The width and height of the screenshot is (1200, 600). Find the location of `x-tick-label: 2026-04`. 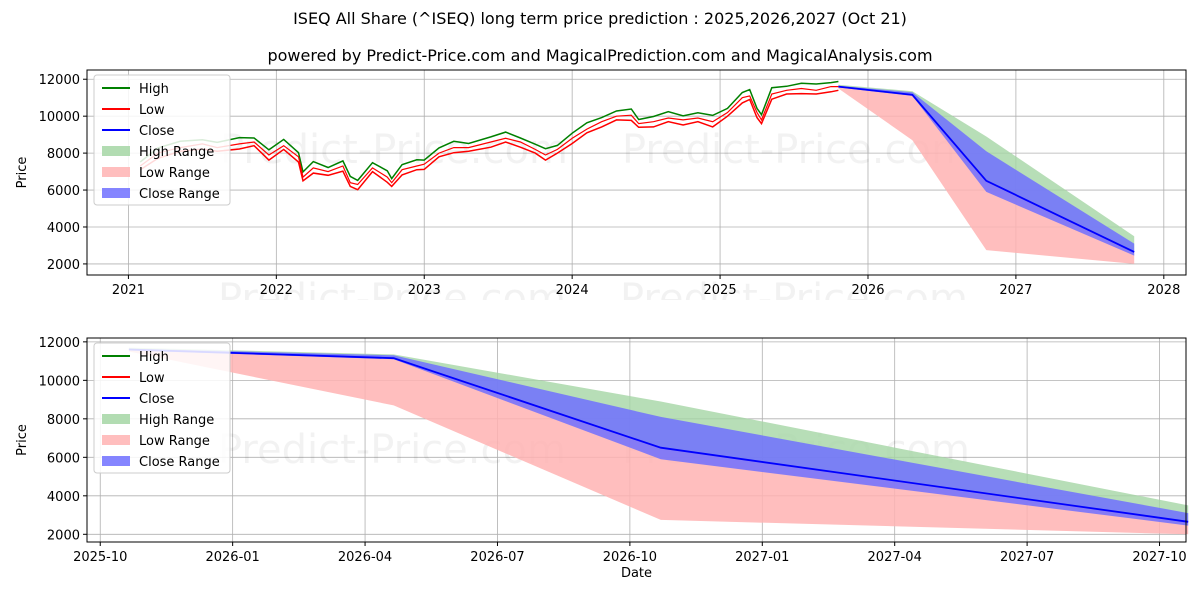

x-tick-label: 2026-04 is located at coordinates (365, 557).